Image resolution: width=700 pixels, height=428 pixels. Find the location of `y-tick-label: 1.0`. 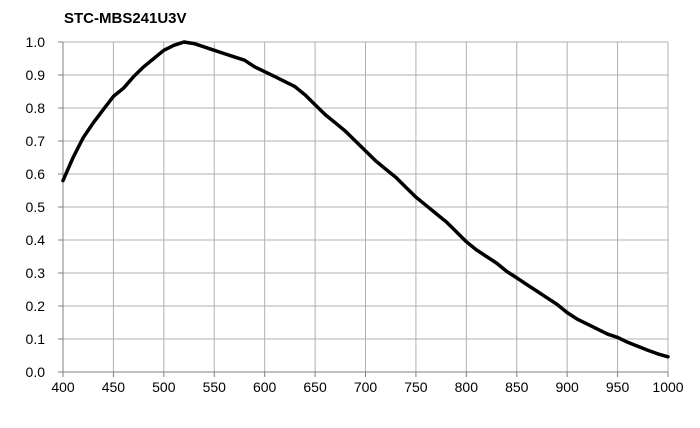

y-tick-label: 1.0 is located at coordinates (36, 42).